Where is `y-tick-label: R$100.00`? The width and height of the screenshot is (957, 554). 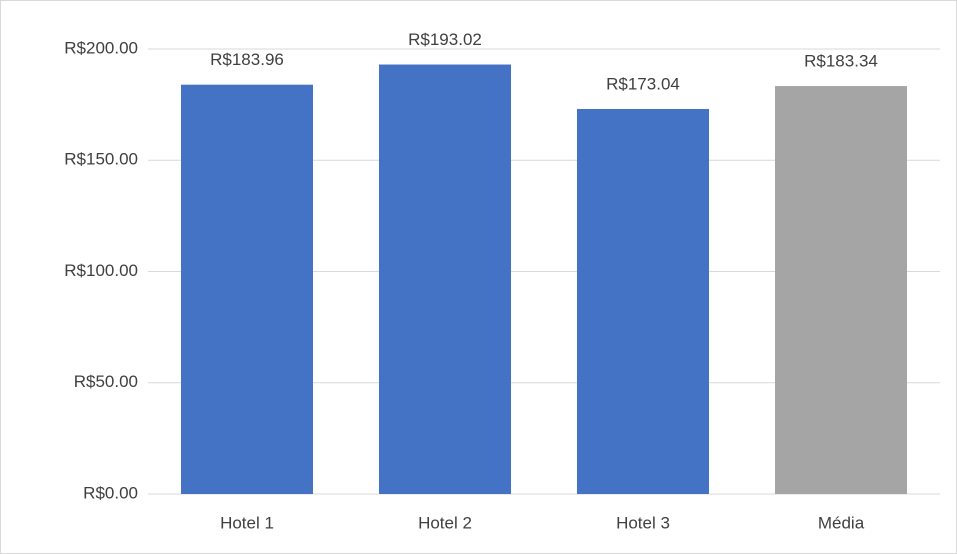
y-tick-label: R$100.00 is located at coordinates (101, 270).